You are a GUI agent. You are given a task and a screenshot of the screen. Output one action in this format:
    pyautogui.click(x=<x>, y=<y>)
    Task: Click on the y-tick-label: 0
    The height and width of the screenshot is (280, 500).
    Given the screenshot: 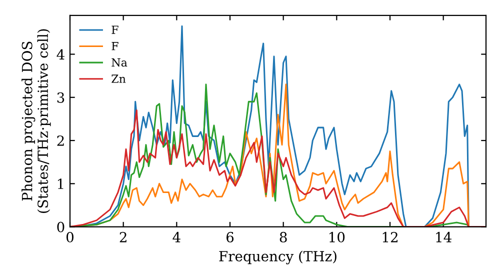 What is the action you would take?
    pyautogui.click(x=60, y=227)
    